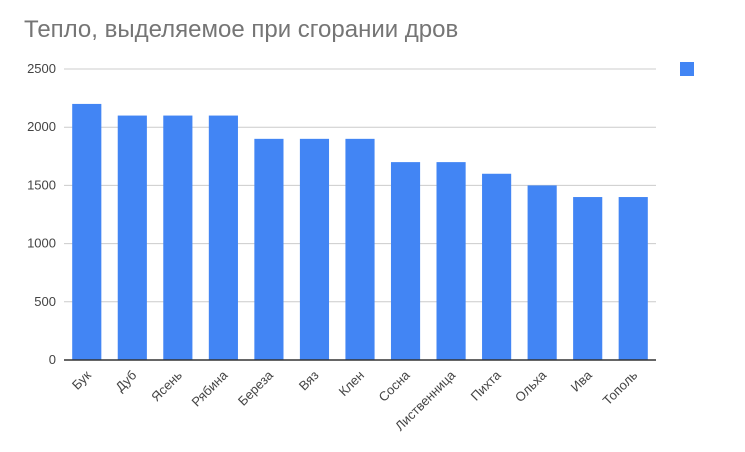  Describe the element at coordinates (125, 381) in the screenshot. I see `x-tick-label: Дуб` at that location.